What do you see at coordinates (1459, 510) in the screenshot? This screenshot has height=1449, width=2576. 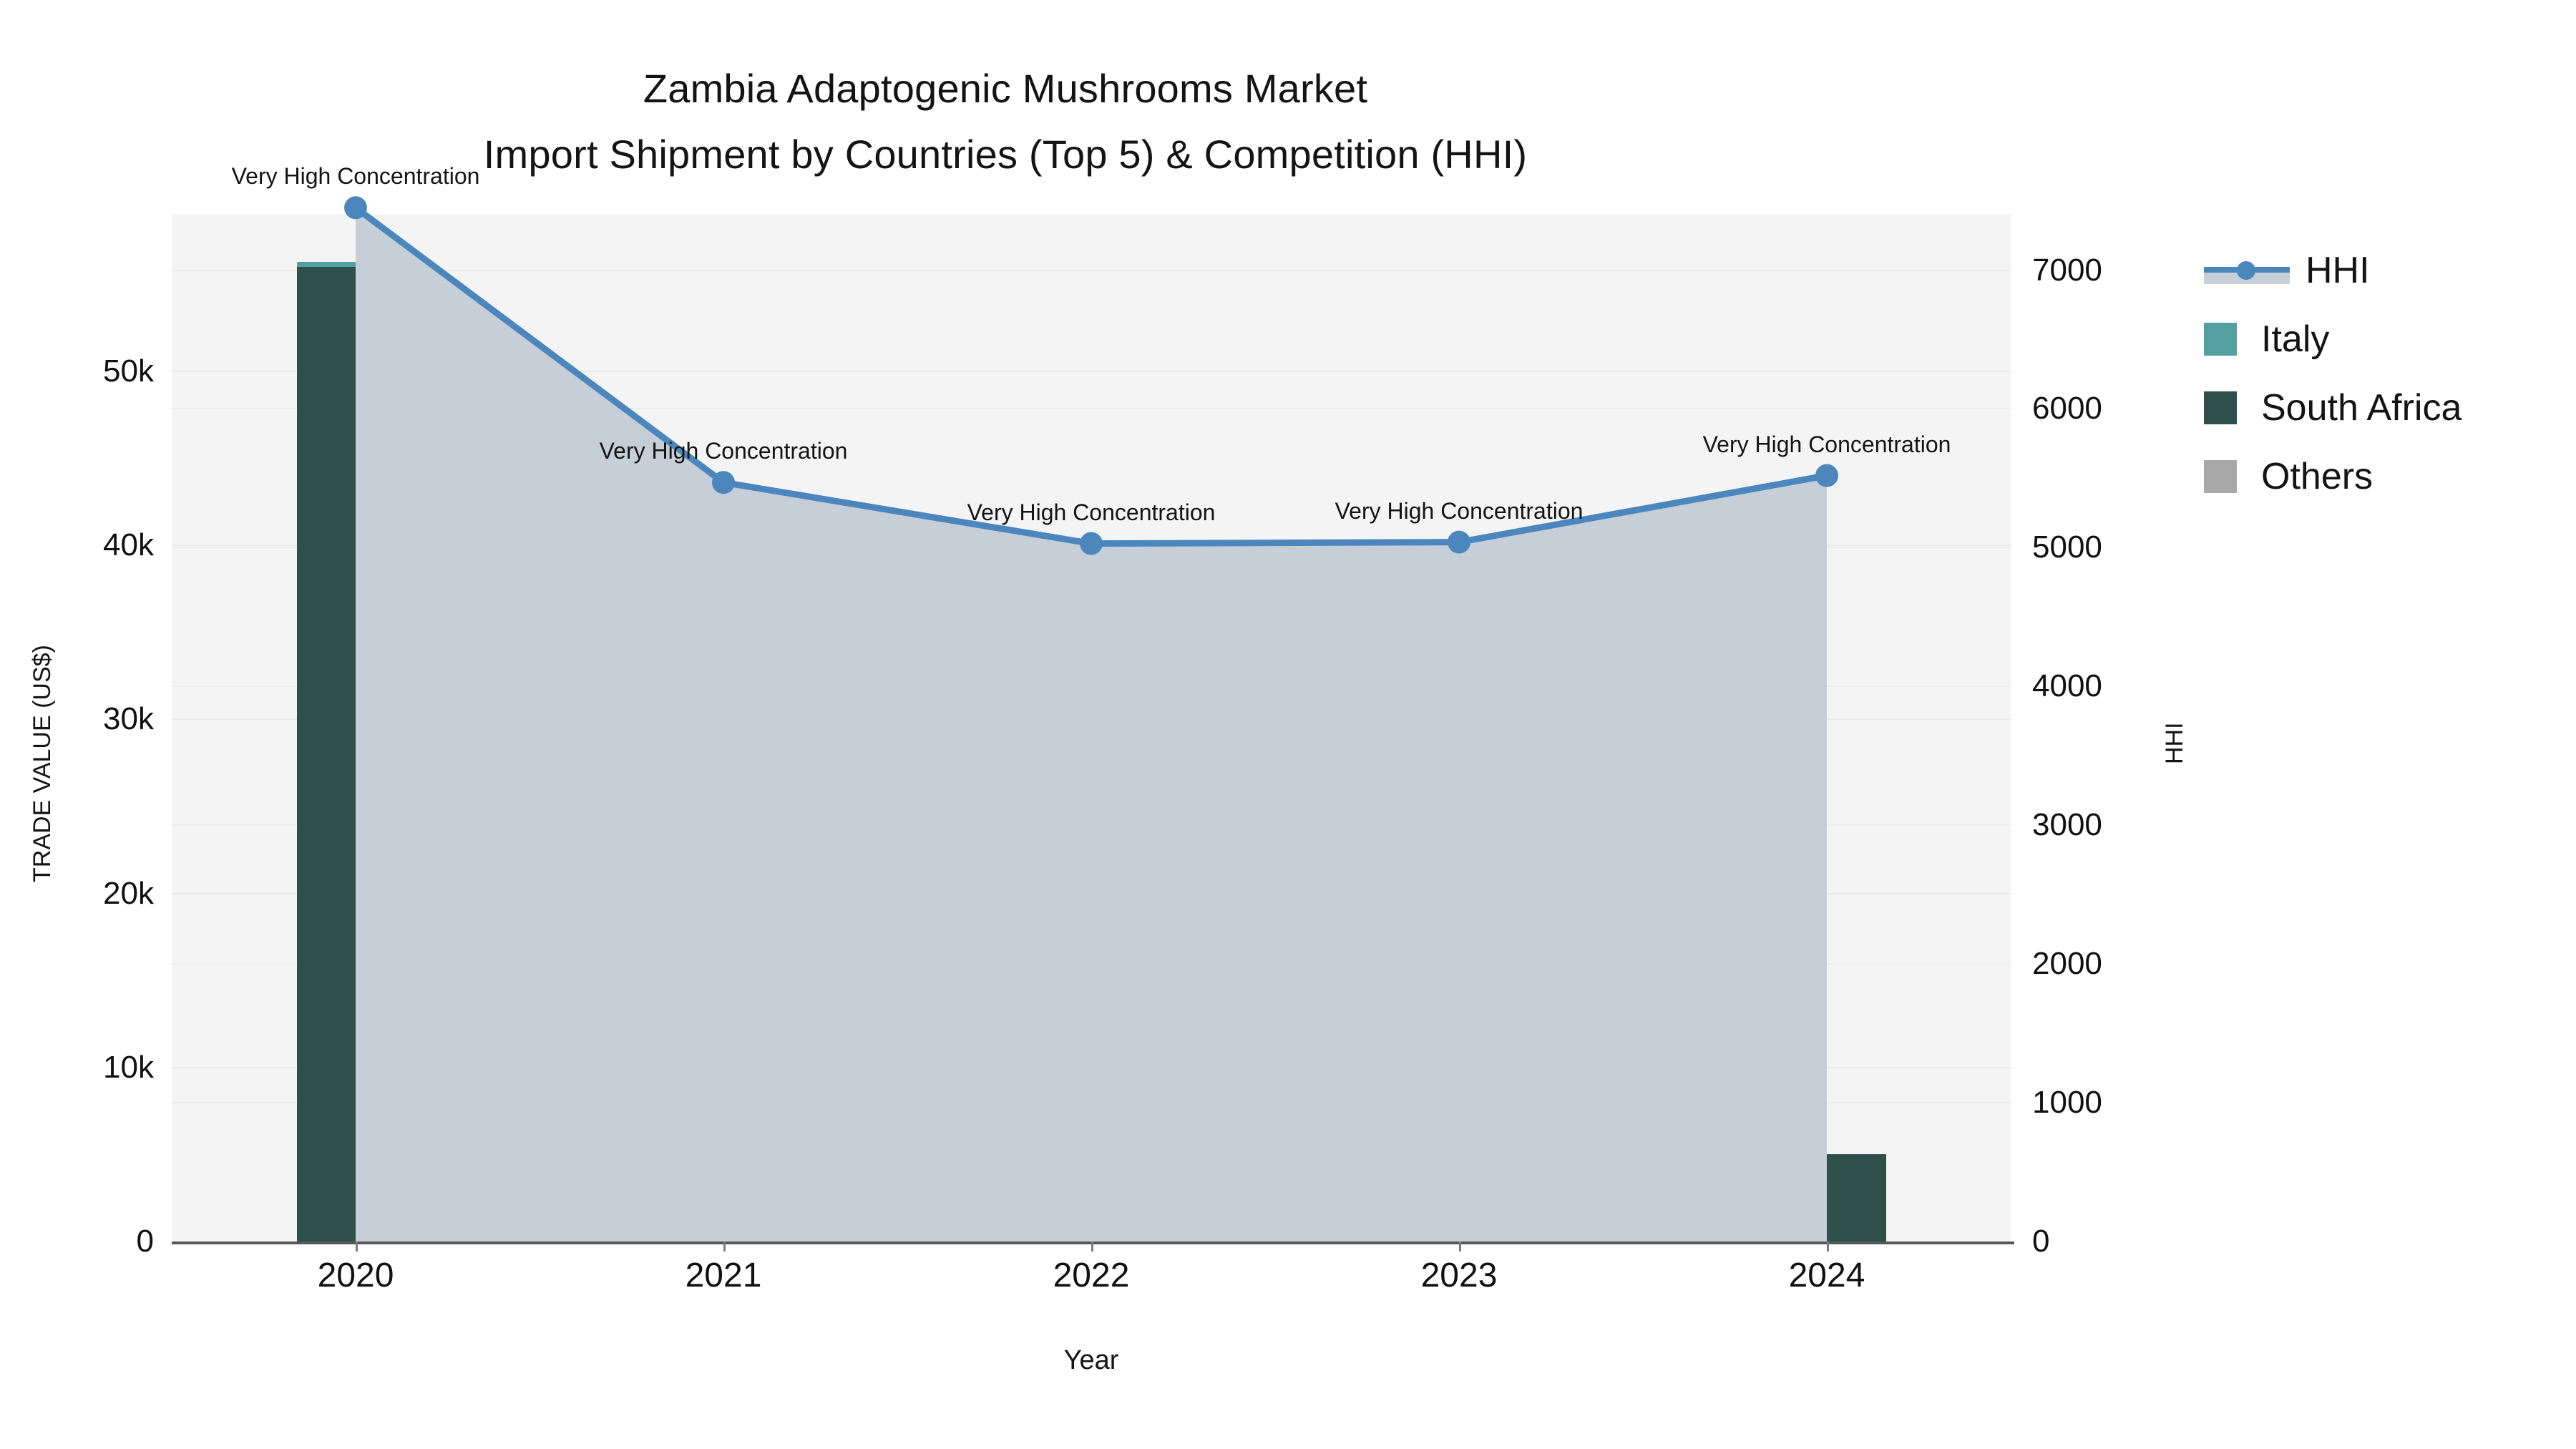 I see `annotation-2023: Very High Concentration` at bounding box center [1459, 510].